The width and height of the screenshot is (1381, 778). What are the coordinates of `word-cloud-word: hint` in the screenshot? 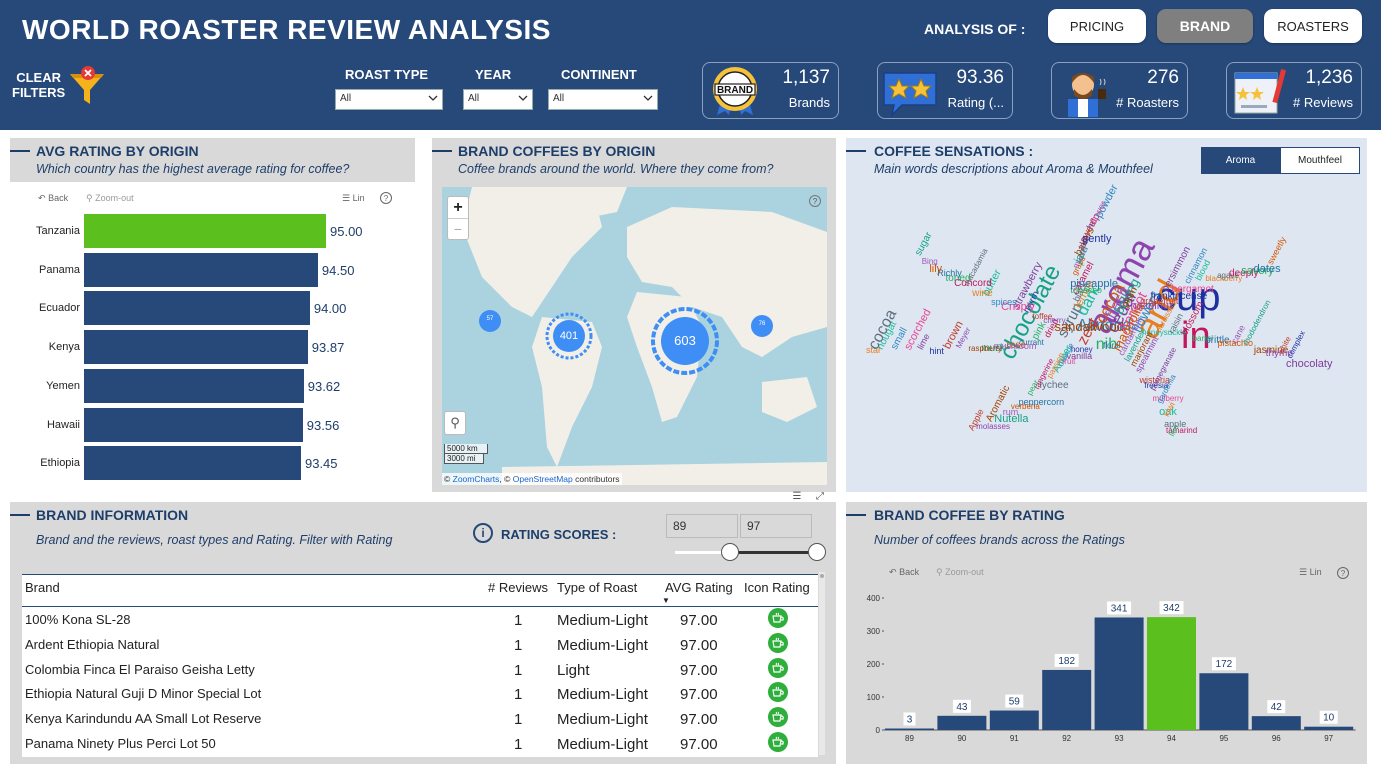 It's located at (936, 350).